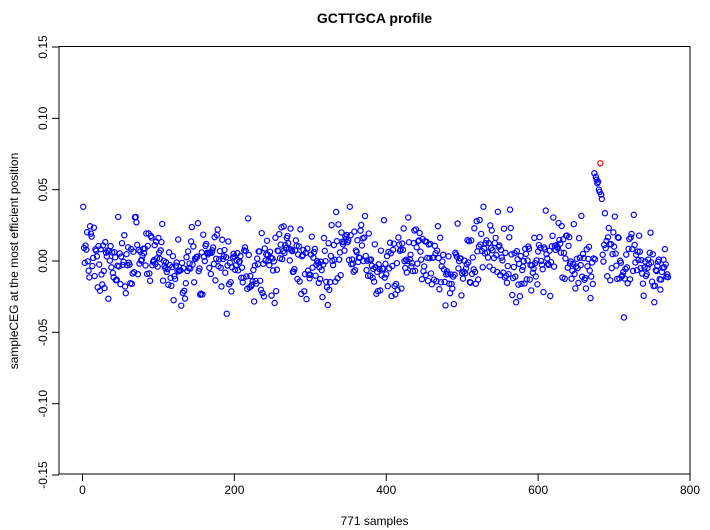 The height and width of the screenshot is (530, 710). Describe the element at coordinates (43, 190) in the screenshot. I see `y-tick-label: 0.05` at that location.